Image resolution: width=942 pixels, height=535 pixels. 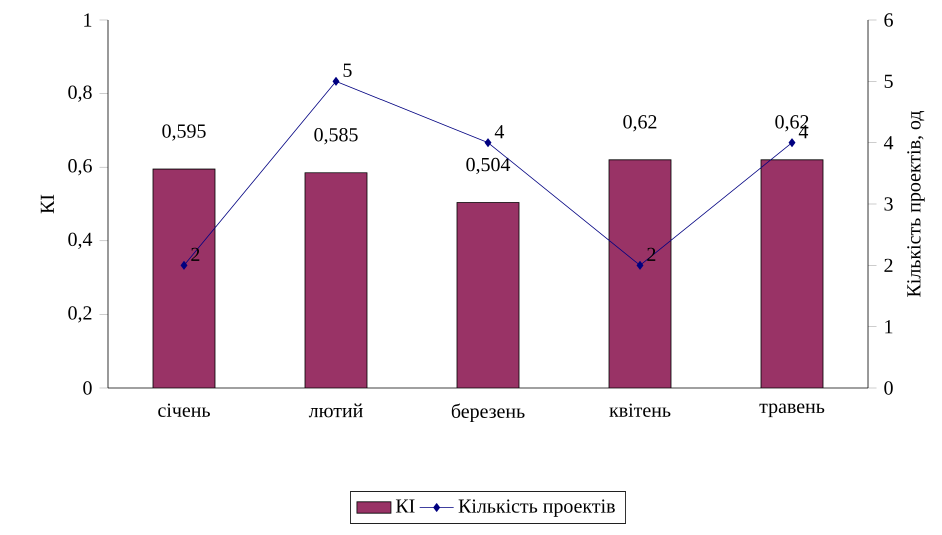 I want to click on y2-axis-title: Кількість проектів, од, so click(x=916, y=203).